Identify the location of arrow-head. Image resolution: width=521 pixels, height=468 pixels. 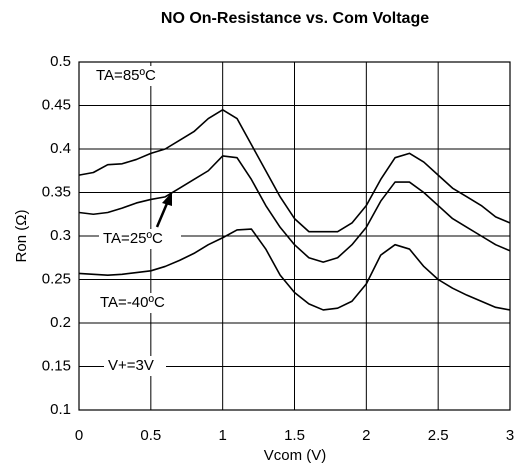
(167, 199).